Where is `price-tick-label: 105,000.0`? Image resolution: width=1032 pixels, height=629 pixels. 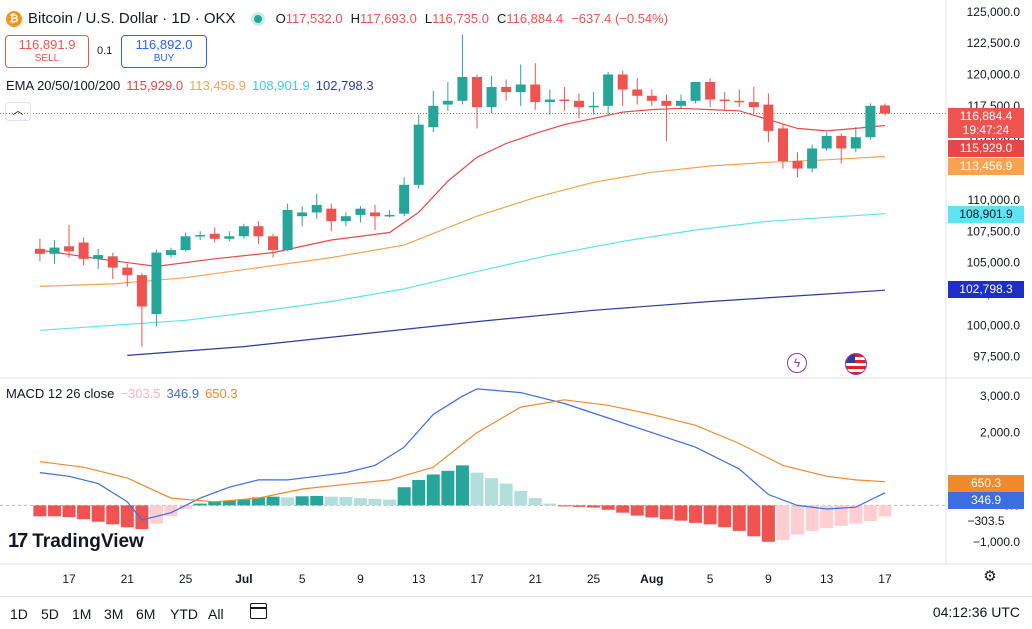 price-tick-label: 105,000.0 is located at coordinates (994, 263).